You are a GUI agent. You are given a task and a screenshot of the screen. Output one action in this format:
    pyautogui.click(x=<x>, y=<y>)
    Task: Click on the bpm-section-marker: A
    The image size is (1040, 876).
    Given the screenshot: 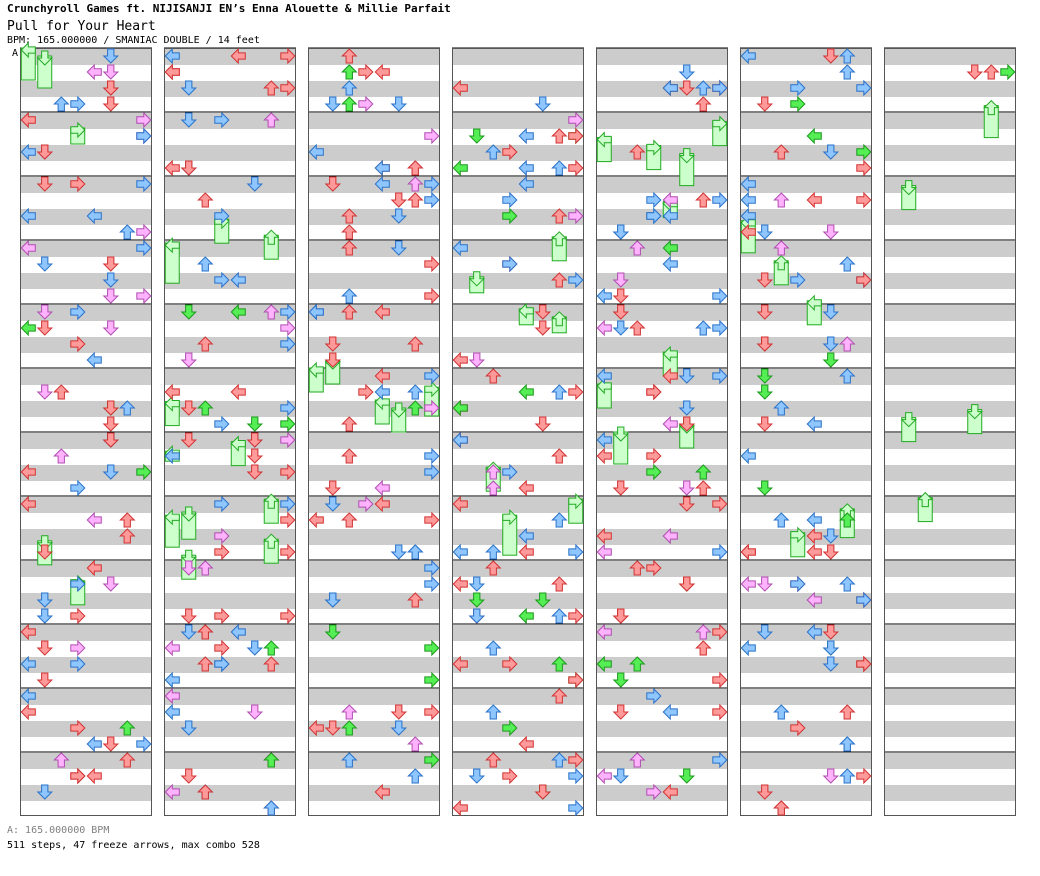 What is the action you would take?
    pyautogui.click(x=15, y=53)
    